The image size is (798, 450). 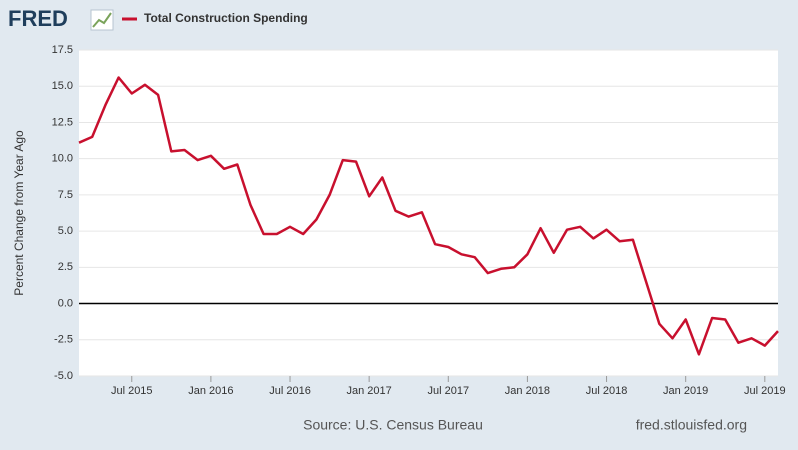 I want to click on y-tick-label: -5.0, so click(x=63, y=376).